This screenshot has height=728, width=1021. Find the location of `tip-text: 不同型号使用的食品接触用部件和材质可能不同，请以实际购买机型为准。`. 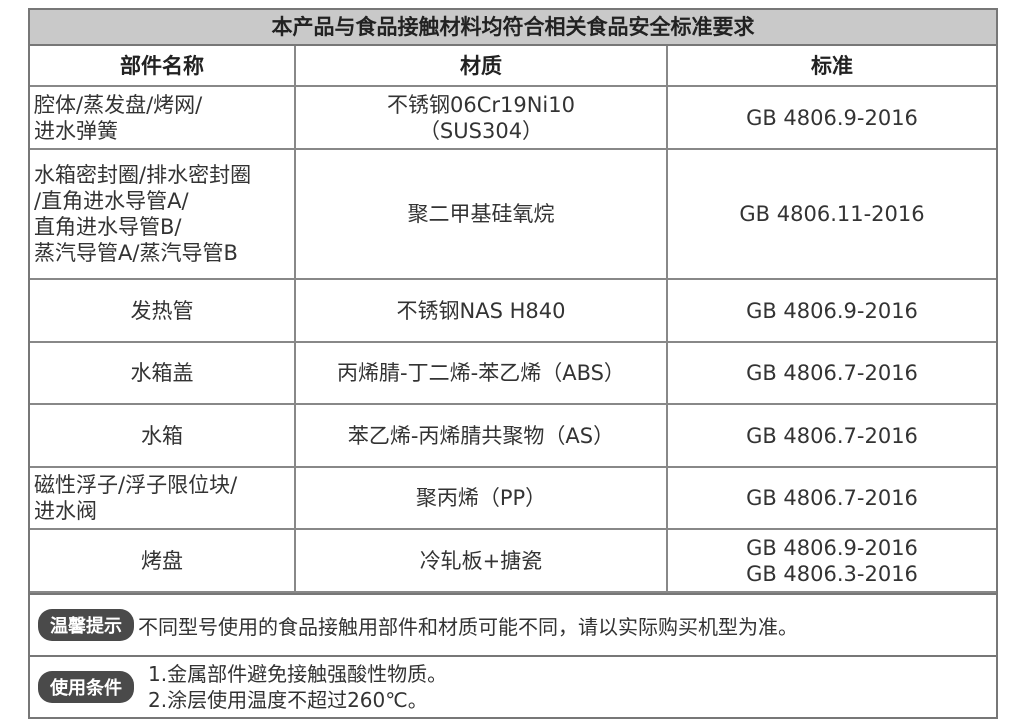

tip-text: 不同型号使用的食品接触用部件和材质可能不同，请以实际购买机型为准。 is located at coordinates (468, 626).